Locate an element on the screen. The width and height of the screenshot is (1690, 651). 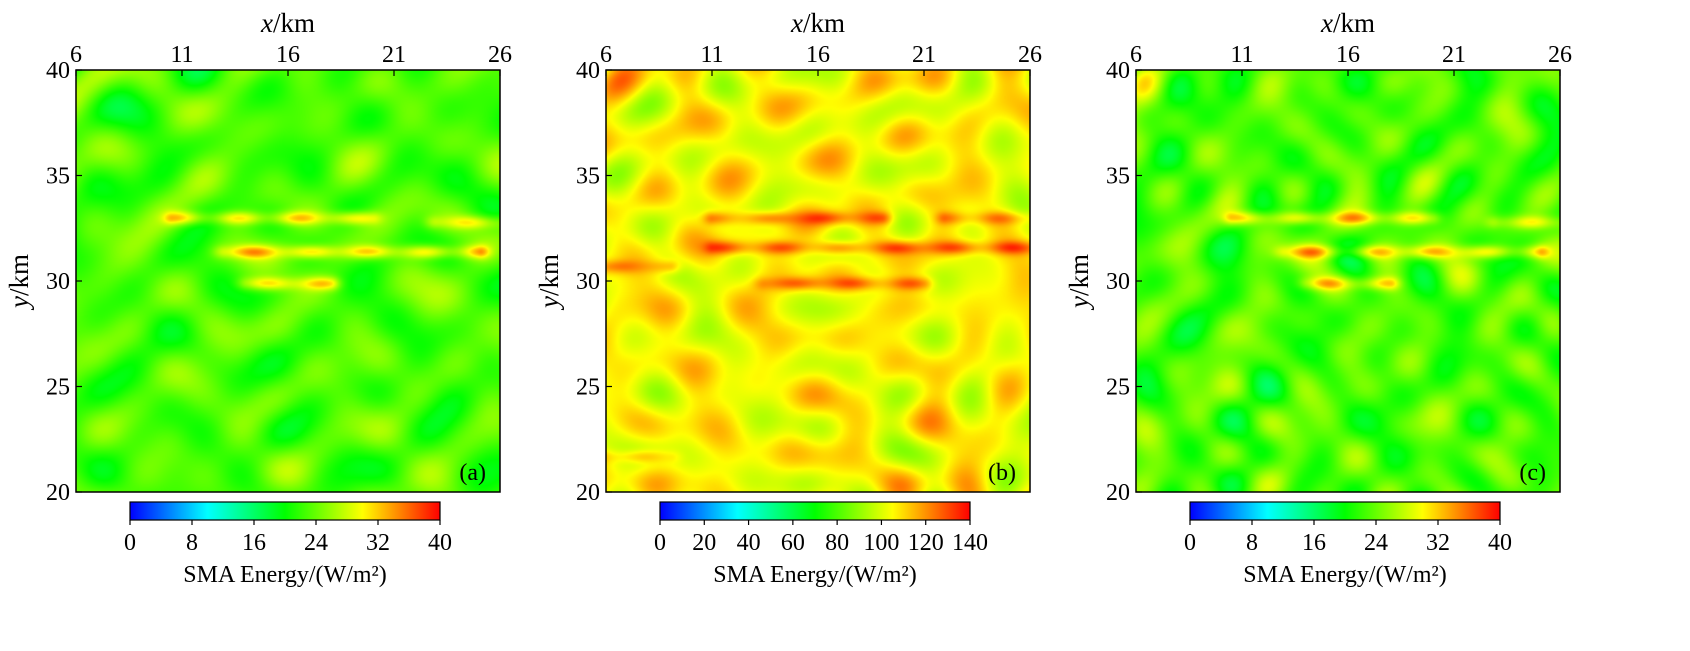
x-axis-title-b: x/km is located at coordinates (817, 23).